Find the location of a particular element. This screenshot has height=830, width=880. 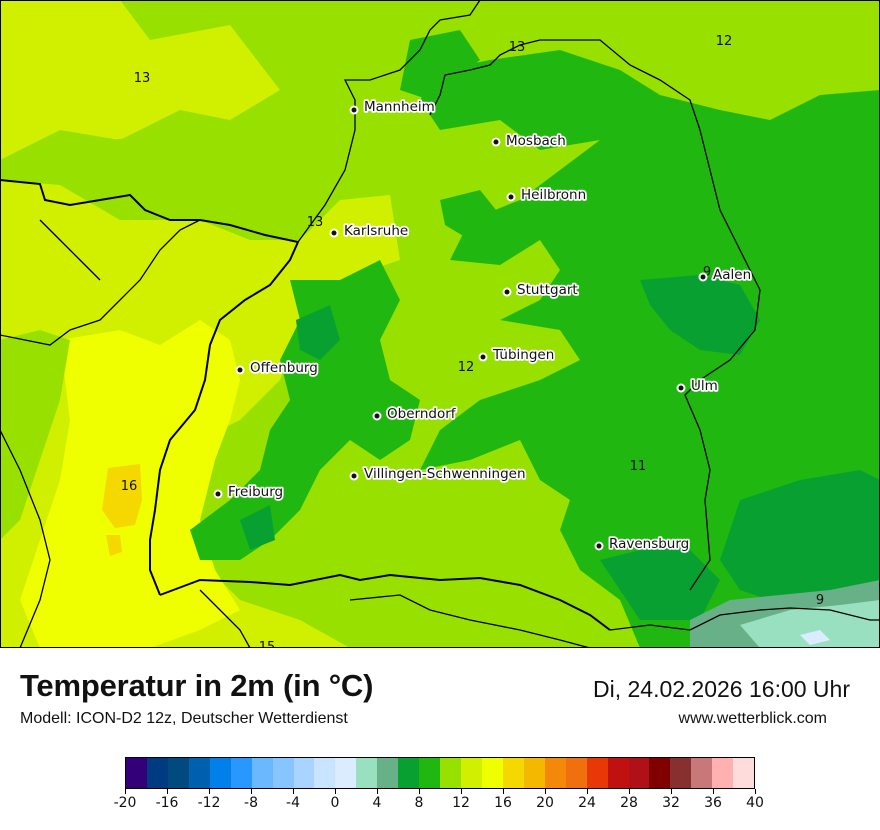

city-villingen-schwenningen: Villingen-Schwenningen is located at coordinates (438, 474).